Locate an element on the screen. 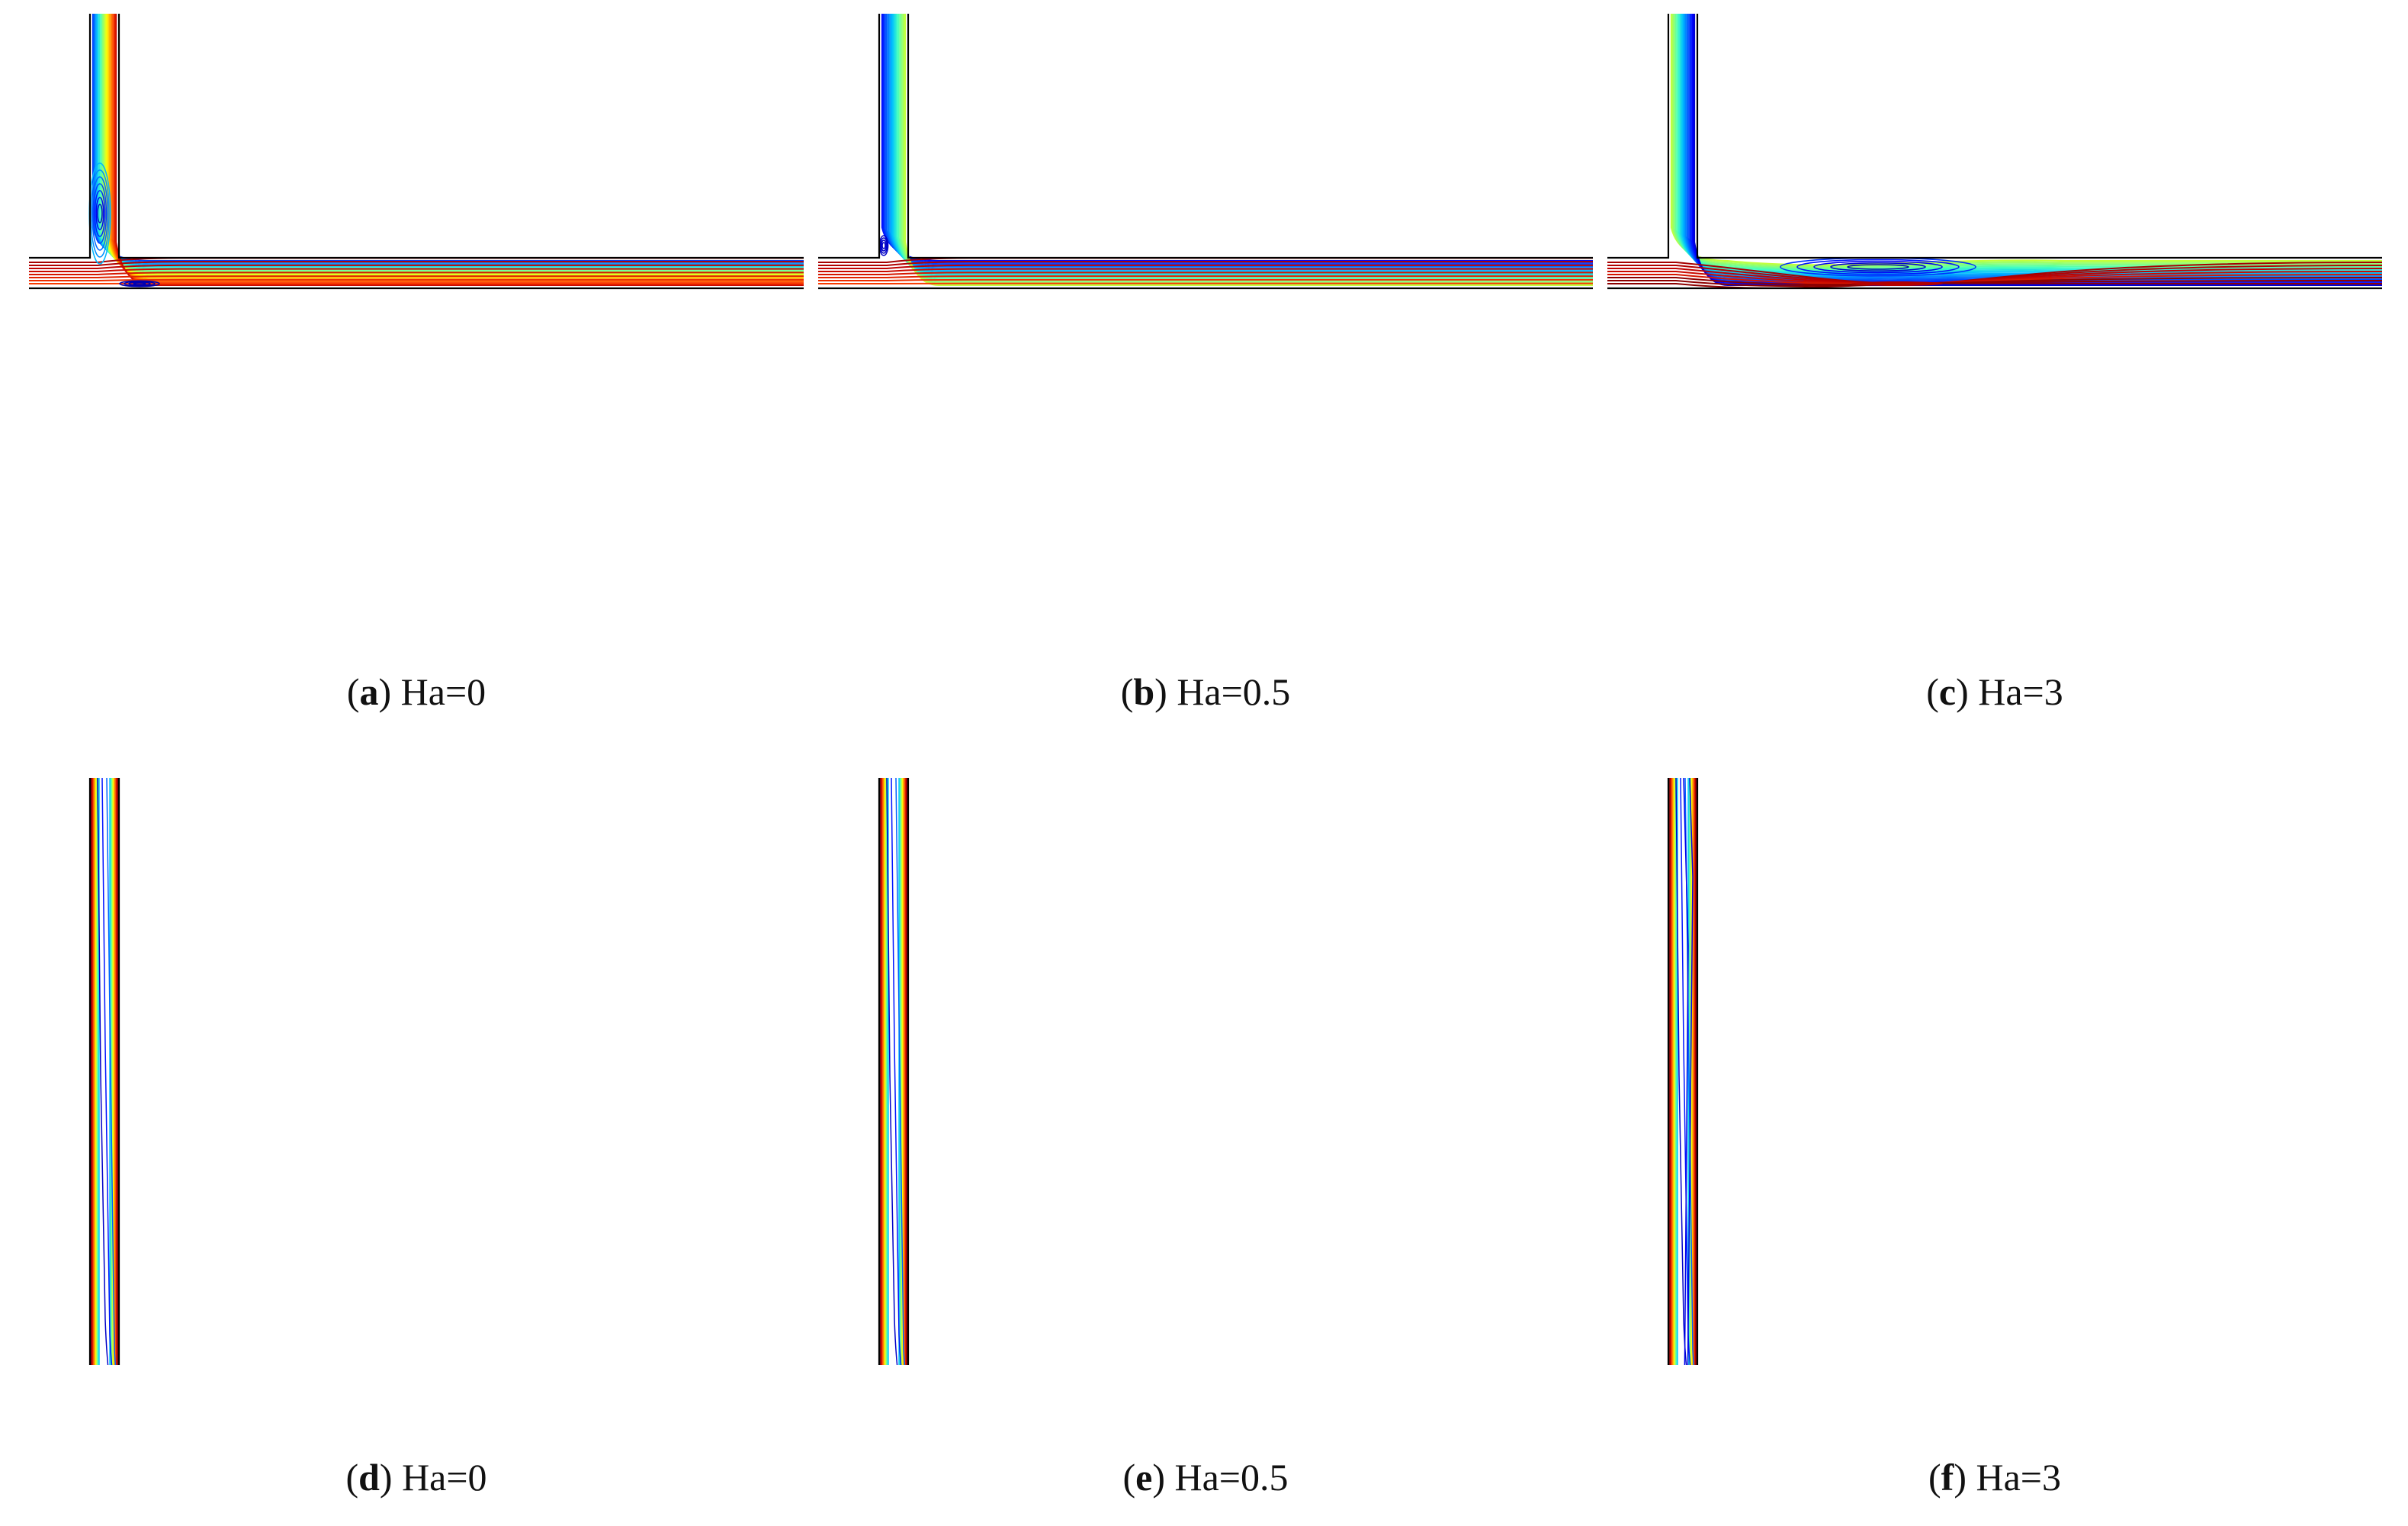 The image size is (2408, 1526). caption-d-letter: d is located at coordinates (369, 1477).